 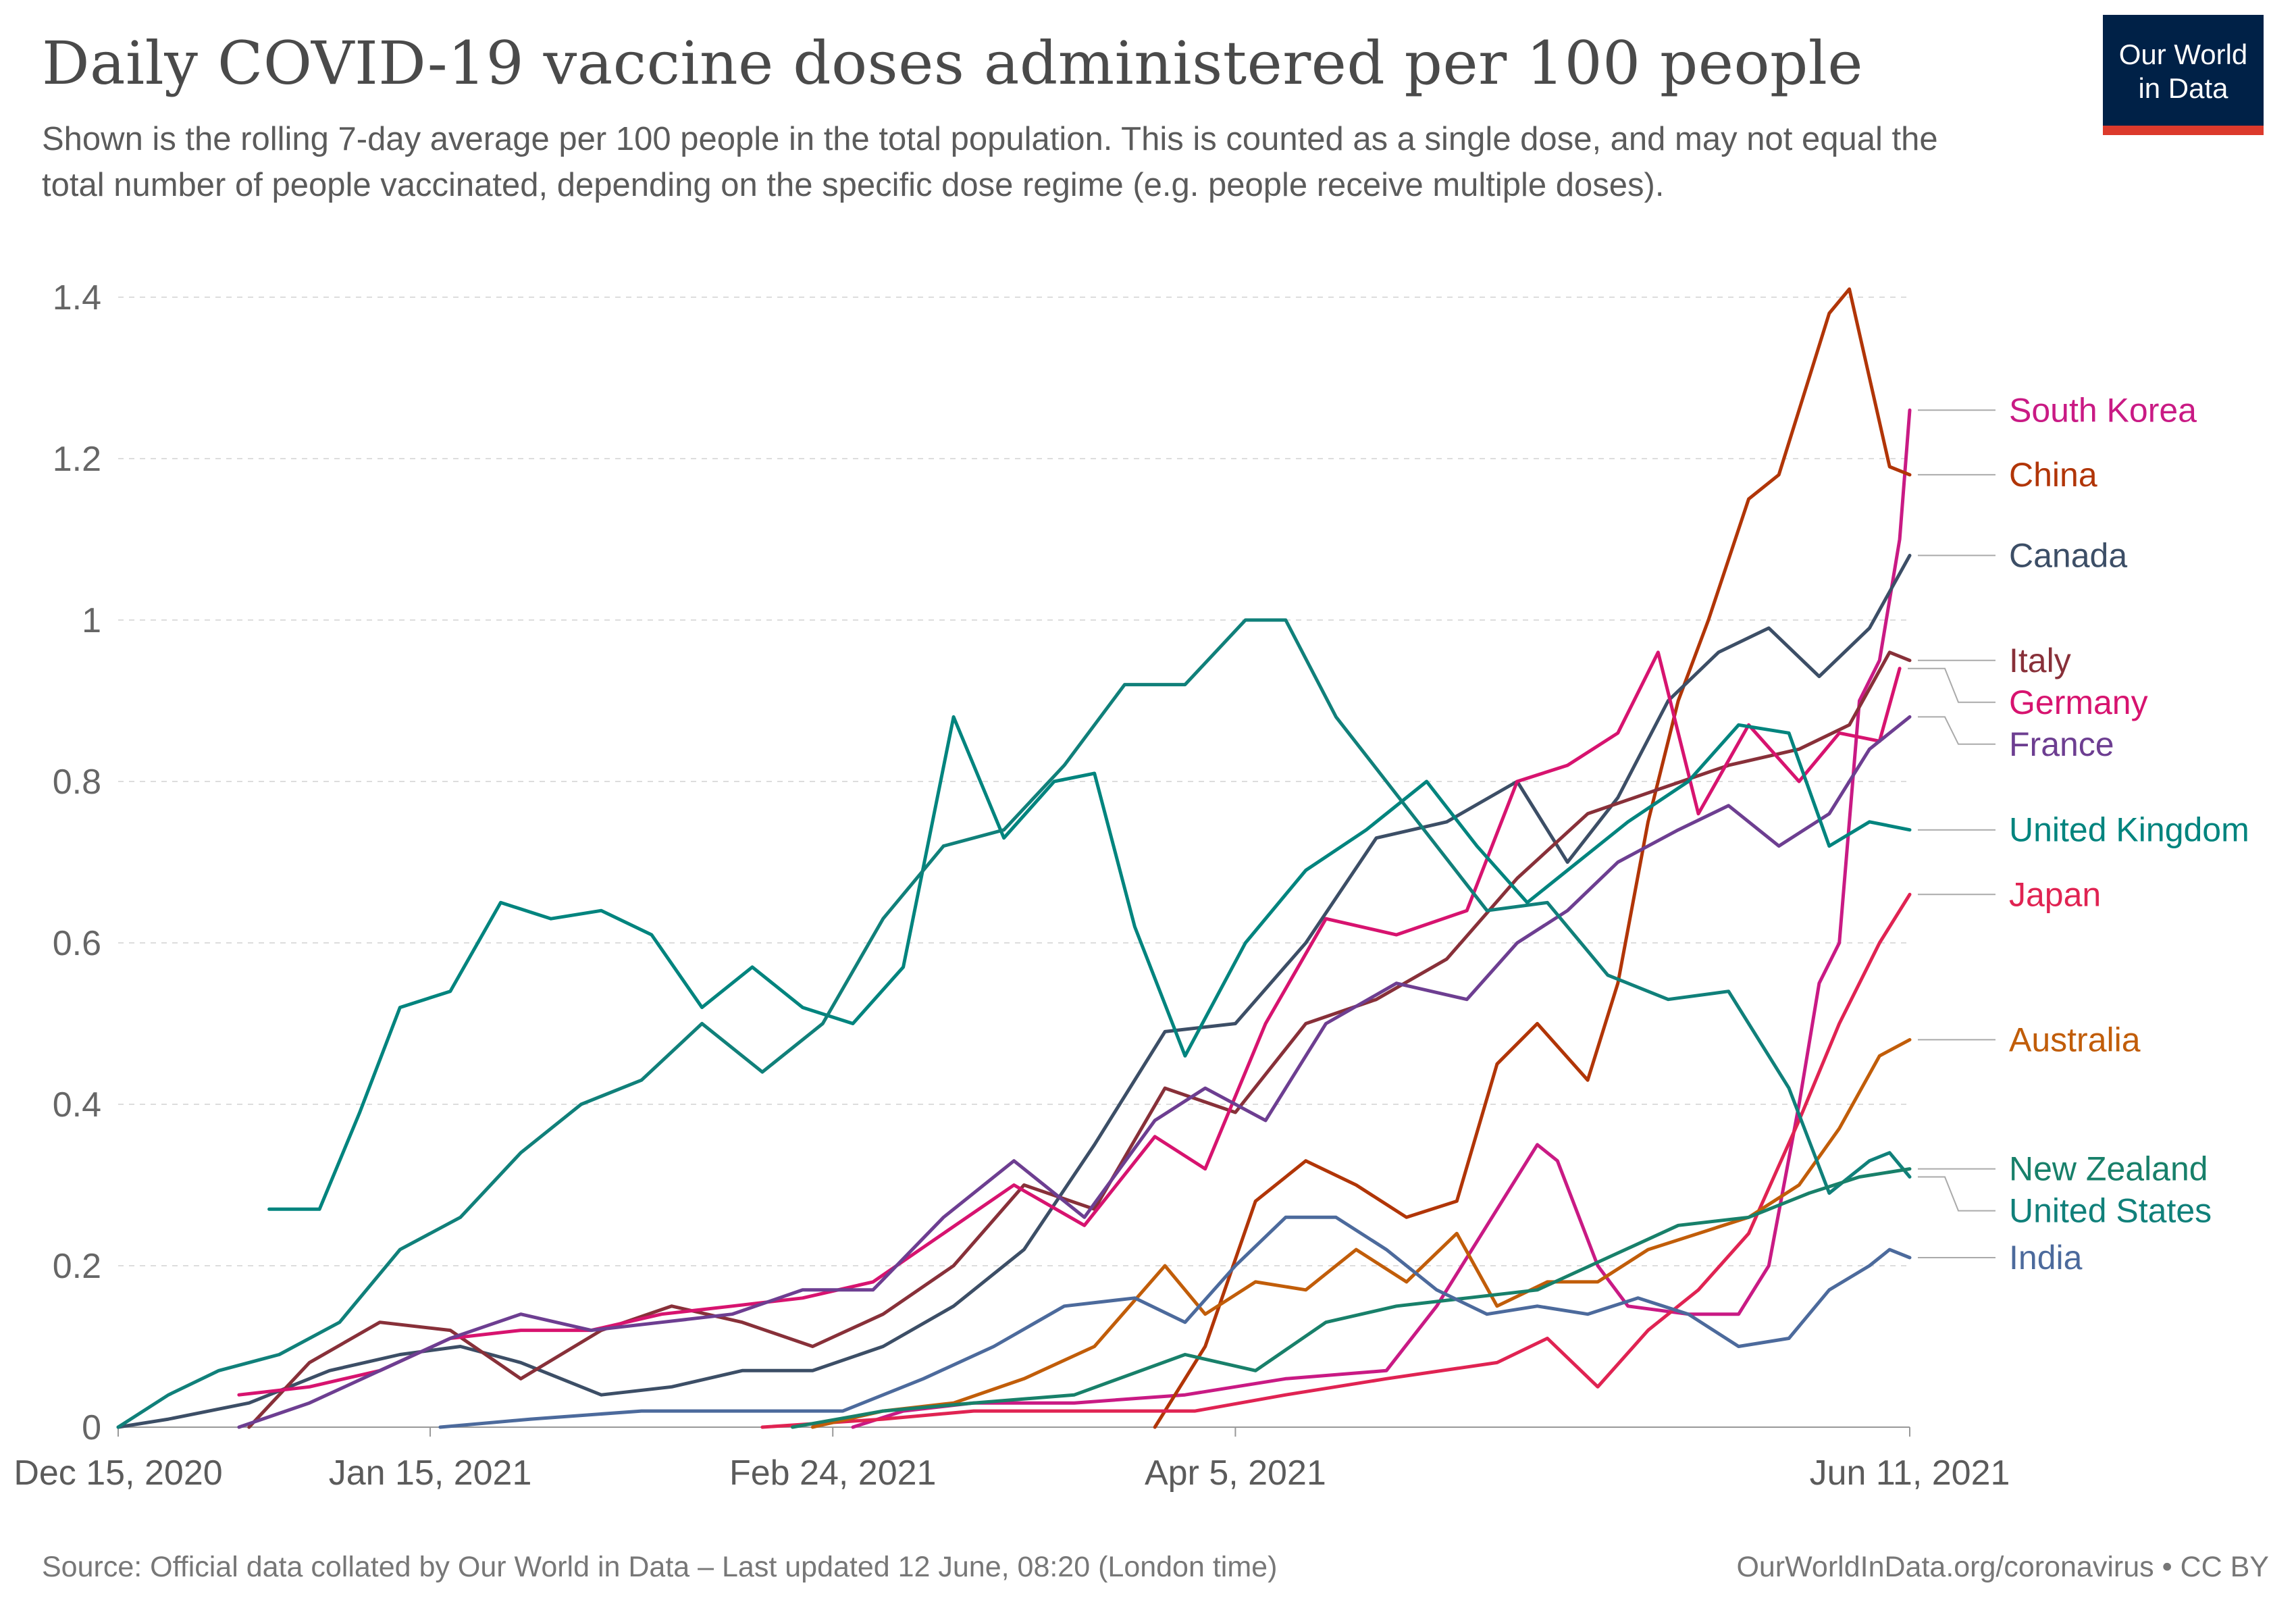 What do you see at coordinates (2068, 555) in the screenshot?
I see `series-label-canada: Canada` at bounding box center [2068, 555].